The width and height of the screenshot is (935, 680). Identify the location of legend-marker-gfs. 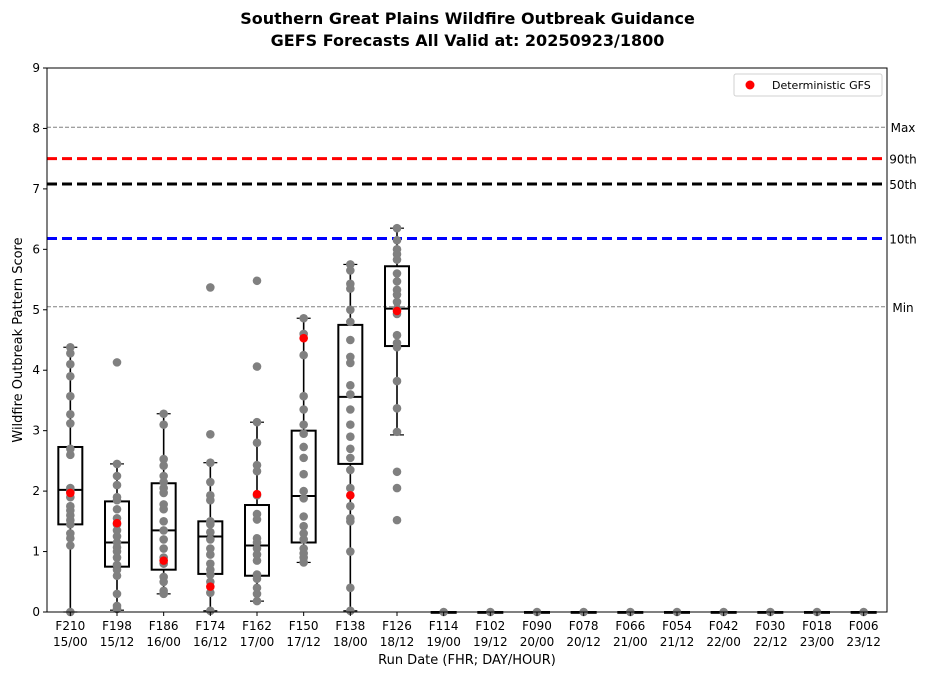
(750, 85).